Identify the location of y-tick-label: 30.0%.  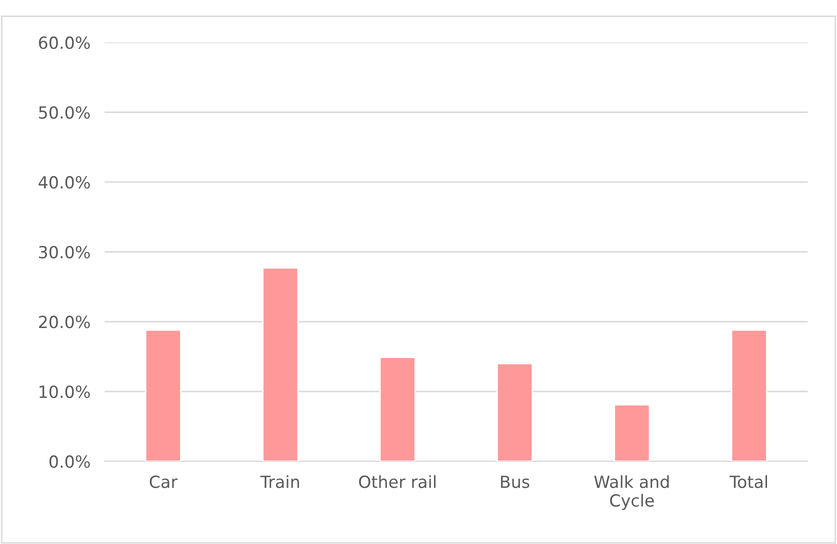
(64, 252).